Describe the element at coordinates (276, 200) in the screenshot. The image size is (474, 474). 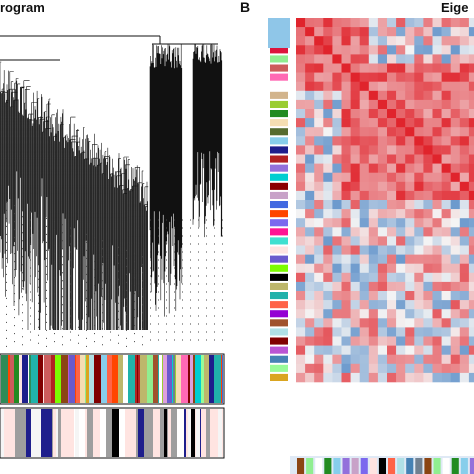
I see `heatmap-module-sidebar` at that location.